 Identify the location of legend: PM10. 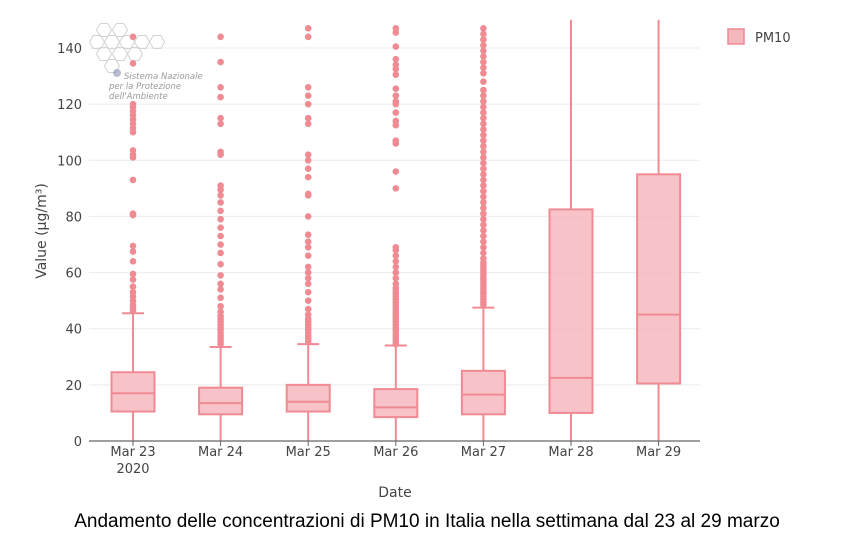
(759, 37).